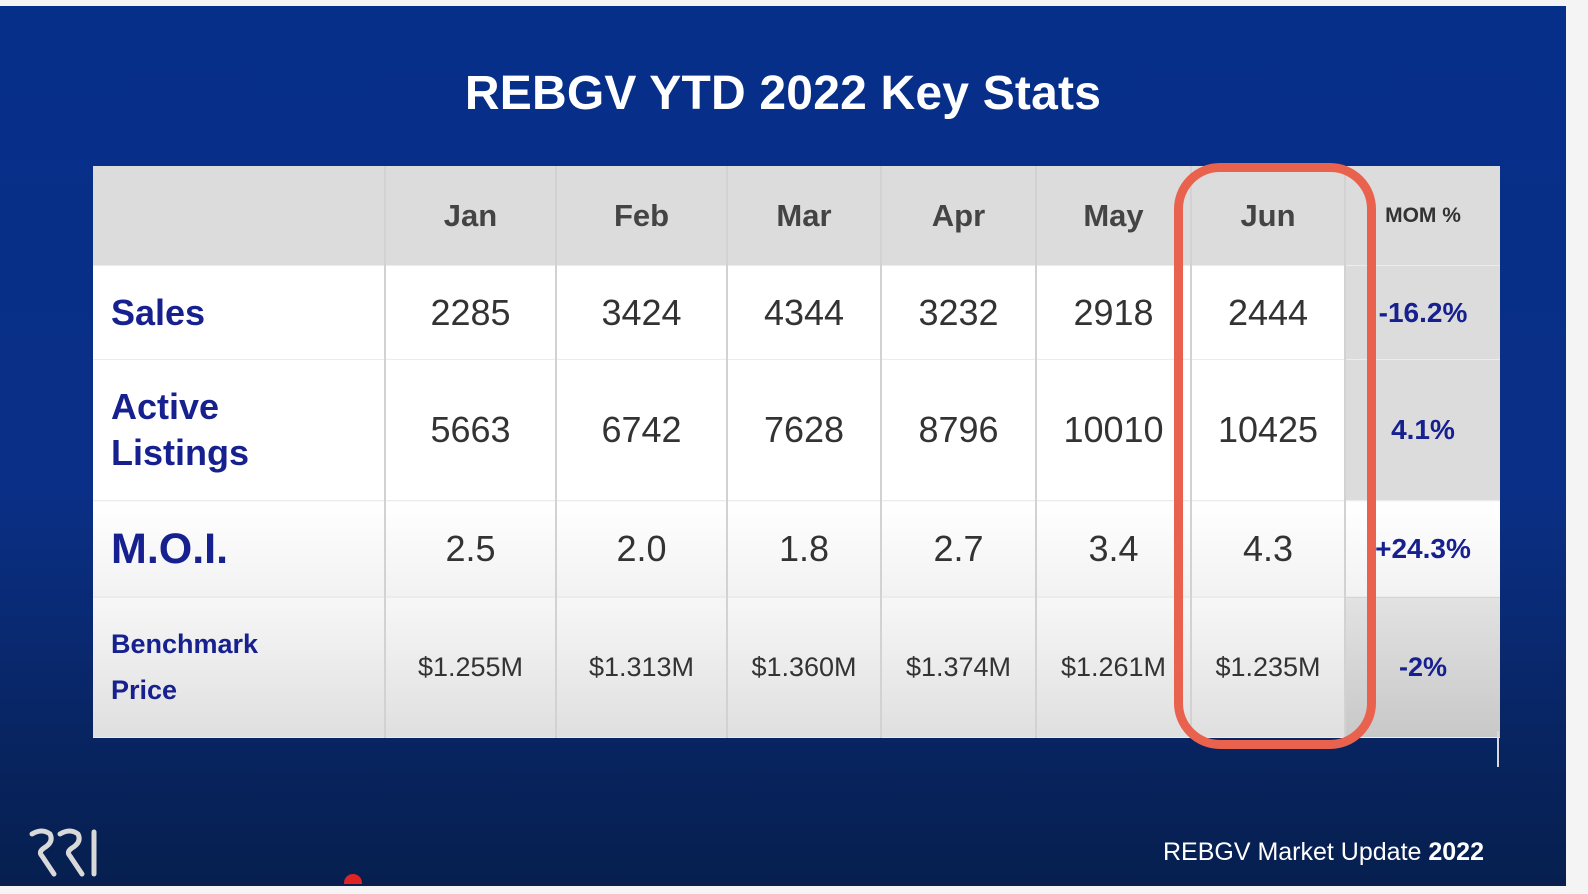 The height and width of the screenshot is (894, 1588). I want to click on mom-header: MOM %, so click(1422, 216).